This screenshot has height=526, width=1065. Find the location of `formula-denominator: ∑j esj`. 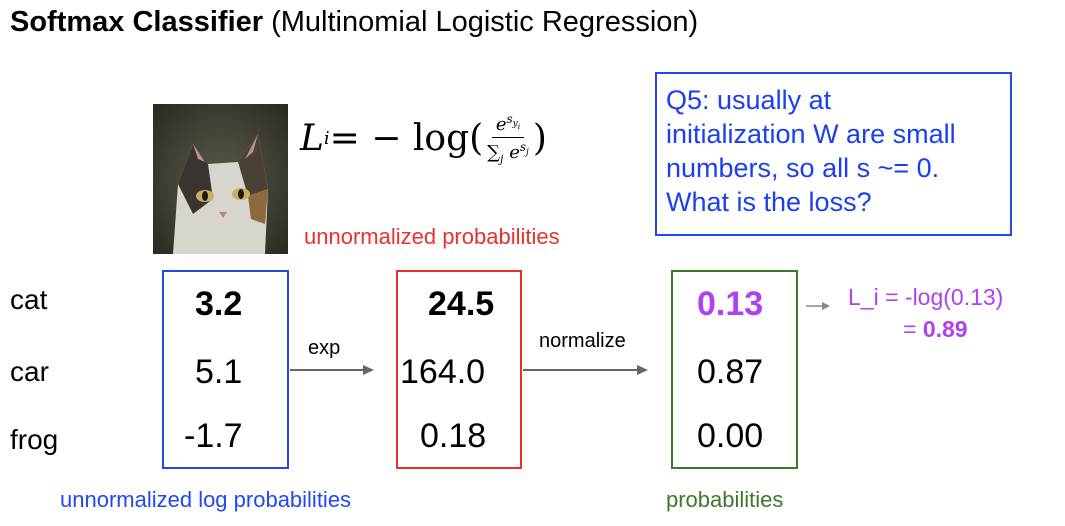

formula-denominator: ∑j esj is located at coordinates (508, 153).